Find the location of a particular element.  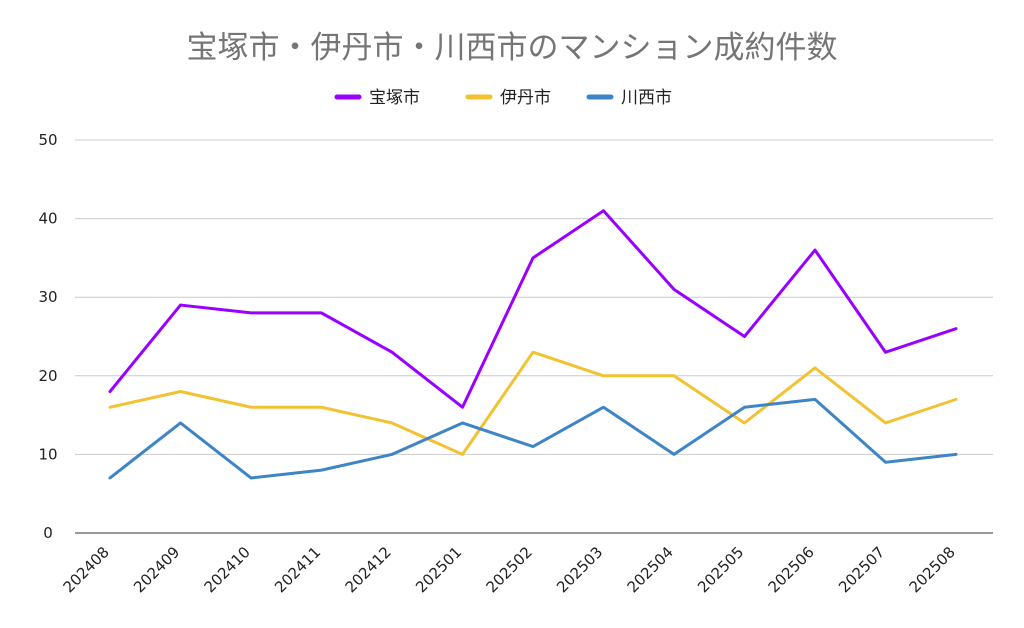

legend-label: 川西市 is located at coordinates (646, 98).